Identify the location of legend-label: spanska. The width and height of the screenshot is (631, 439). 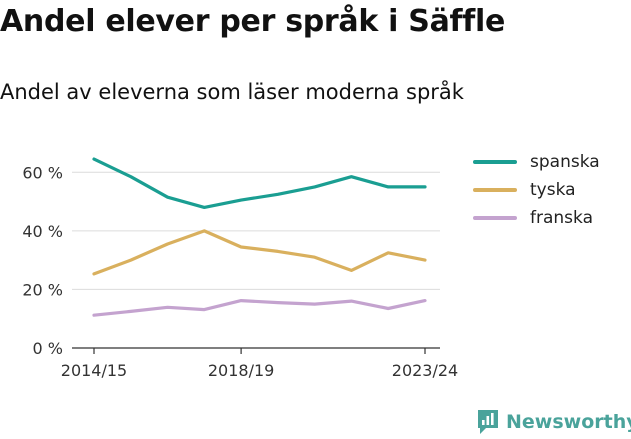
(565, 162).